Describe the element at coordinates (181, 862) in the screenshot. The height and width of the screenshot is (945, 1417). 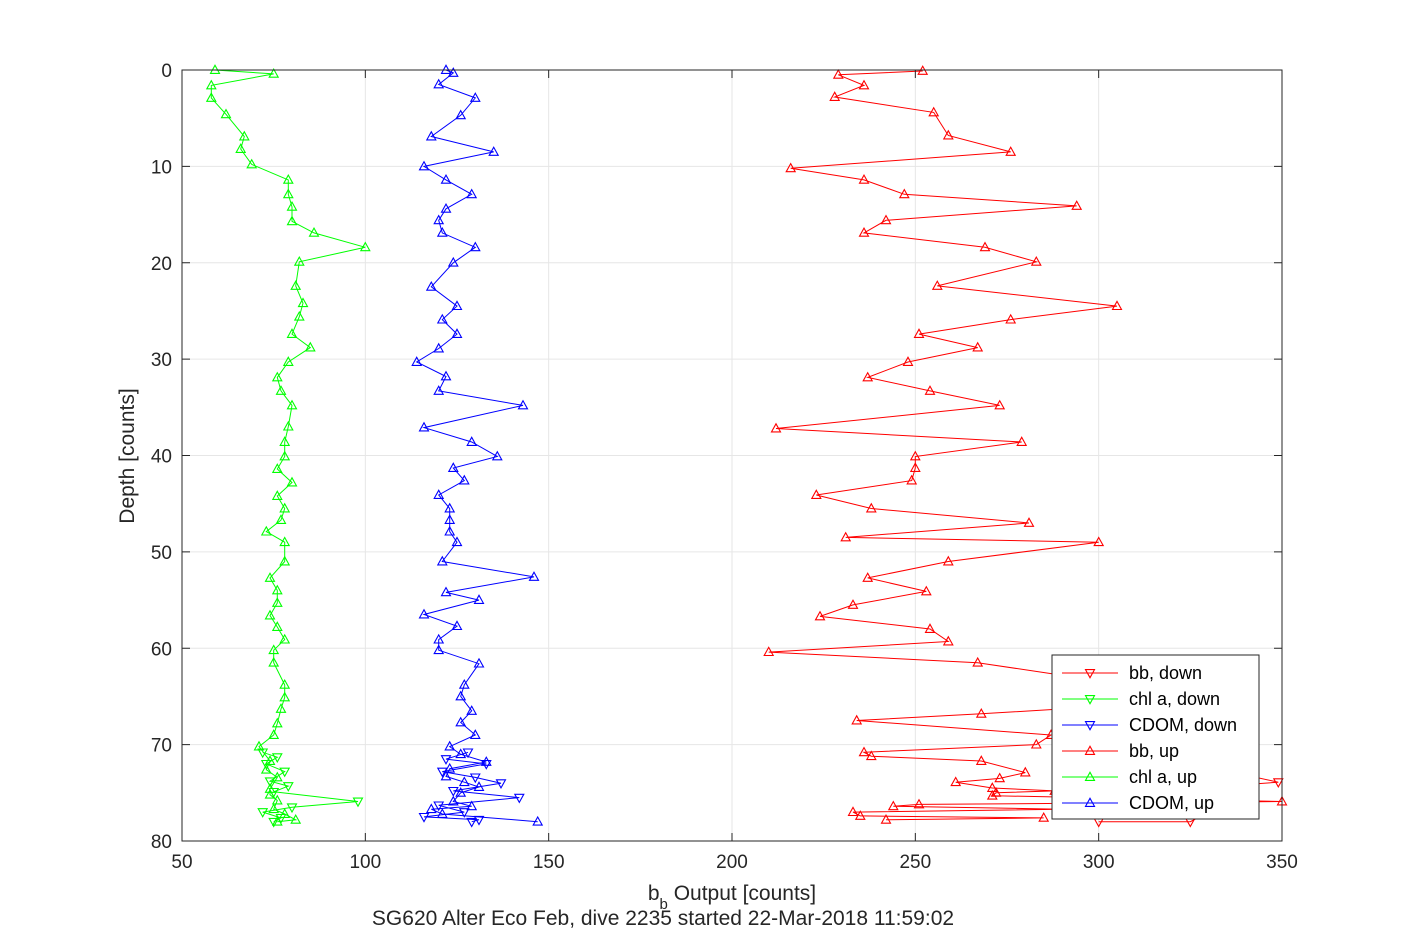
I see `x-tick-label: 50` at that location.